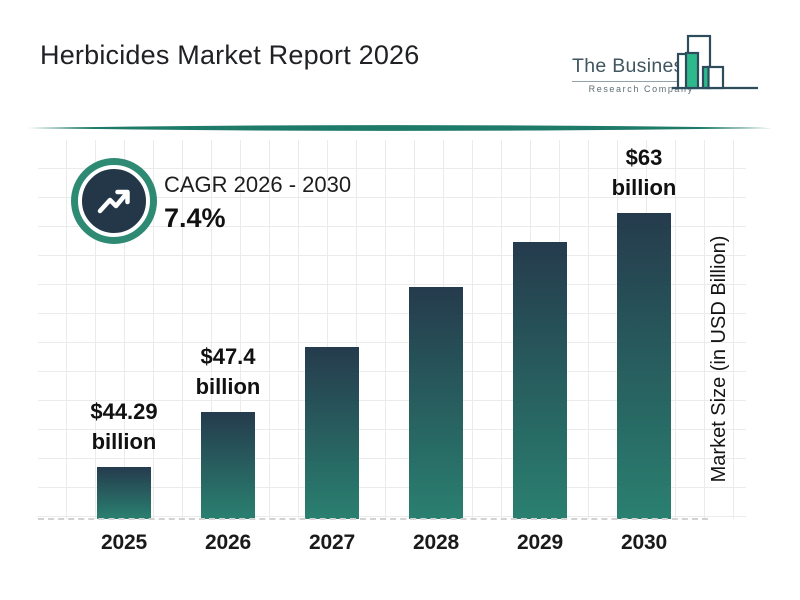 This screenshot has width=800, height=600. I want to click on cagr-label: CAGR 2026 - 2030, so click(258, 184).